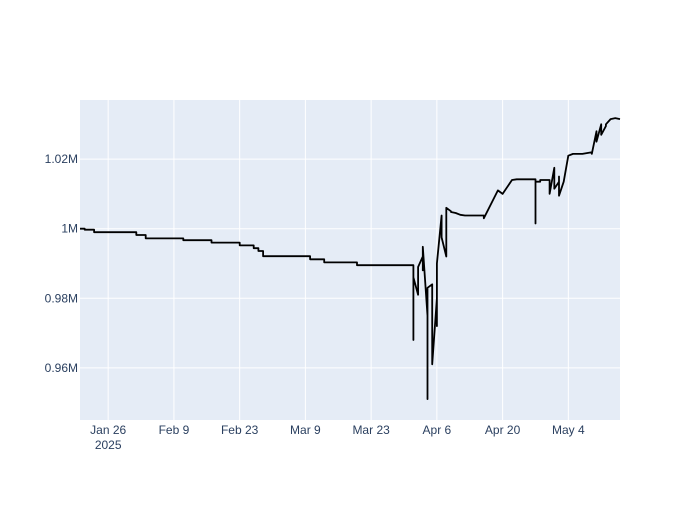 The image size is (700, 505). I want to click on y-tick-label: 1.02M, so click(61, 159).